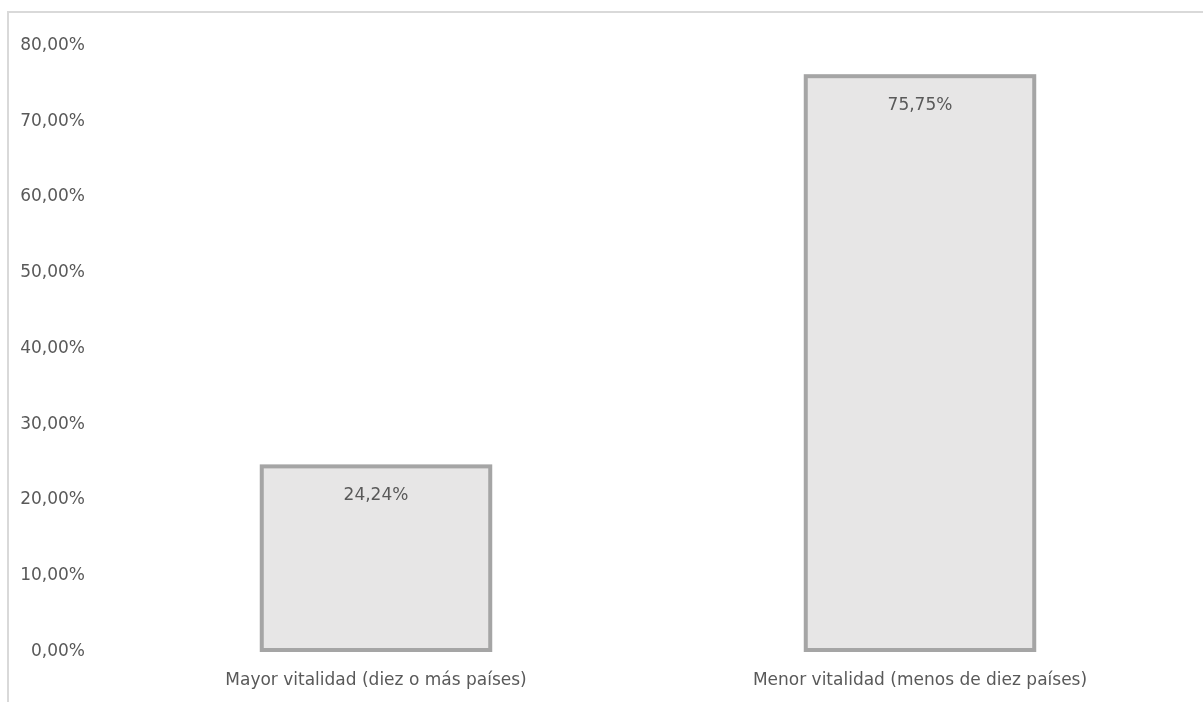  Describe the element at coordinates (52, 346) in the screenshot. I see `y-tick-label: 40,00%` at that location.